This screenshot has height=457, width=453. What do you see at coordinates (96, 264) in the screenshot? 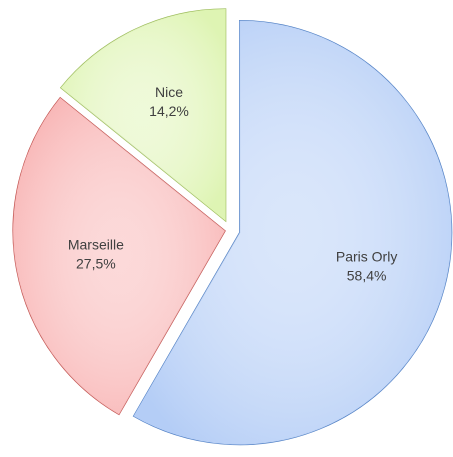
I see `slice-value-label: 27,5%` at bounding box center [96, 264].